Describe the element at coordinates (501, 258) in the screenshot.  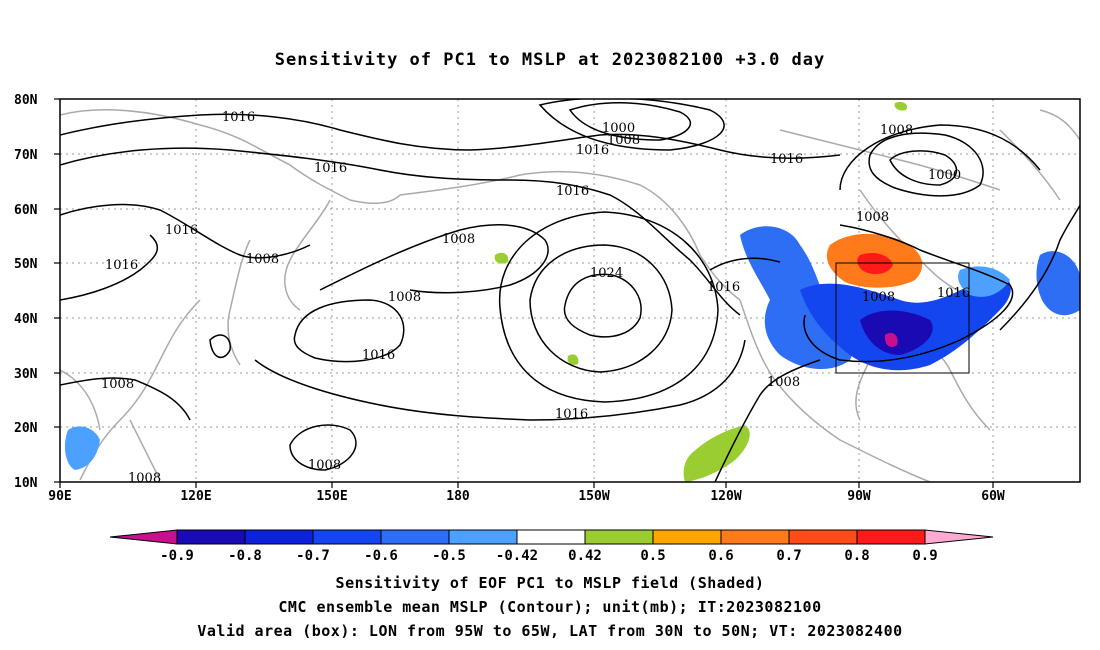
I see `shade-positive-green-small1` at that location.